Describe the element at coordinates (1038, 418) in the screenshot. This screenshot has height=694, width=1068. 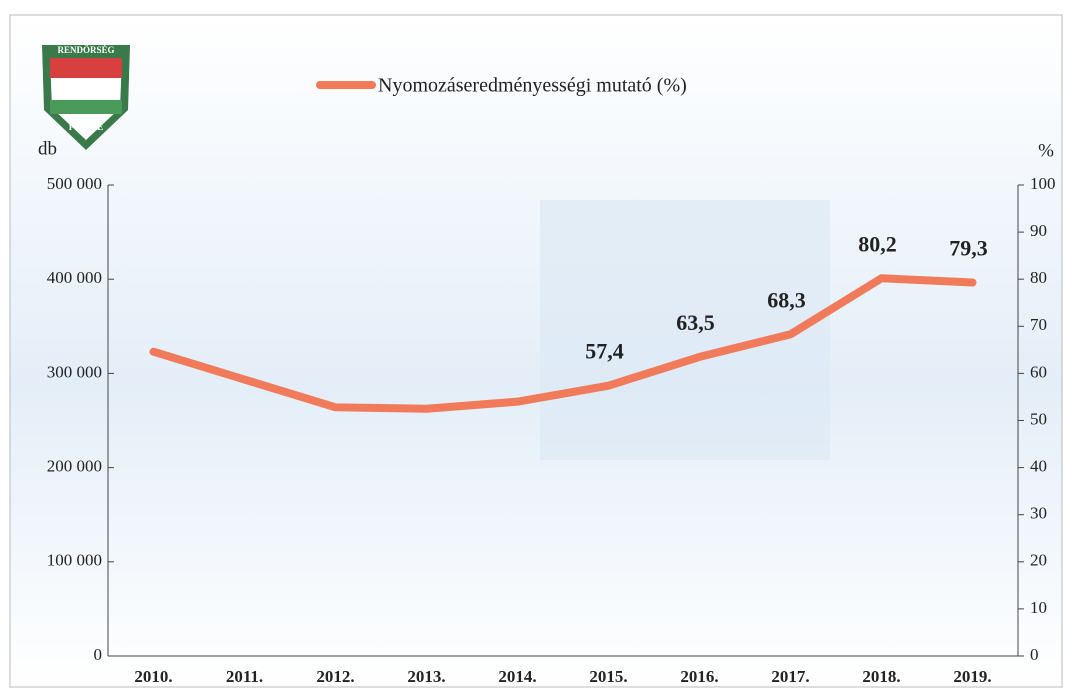
I see `y2-tick-label: 50` at that location.